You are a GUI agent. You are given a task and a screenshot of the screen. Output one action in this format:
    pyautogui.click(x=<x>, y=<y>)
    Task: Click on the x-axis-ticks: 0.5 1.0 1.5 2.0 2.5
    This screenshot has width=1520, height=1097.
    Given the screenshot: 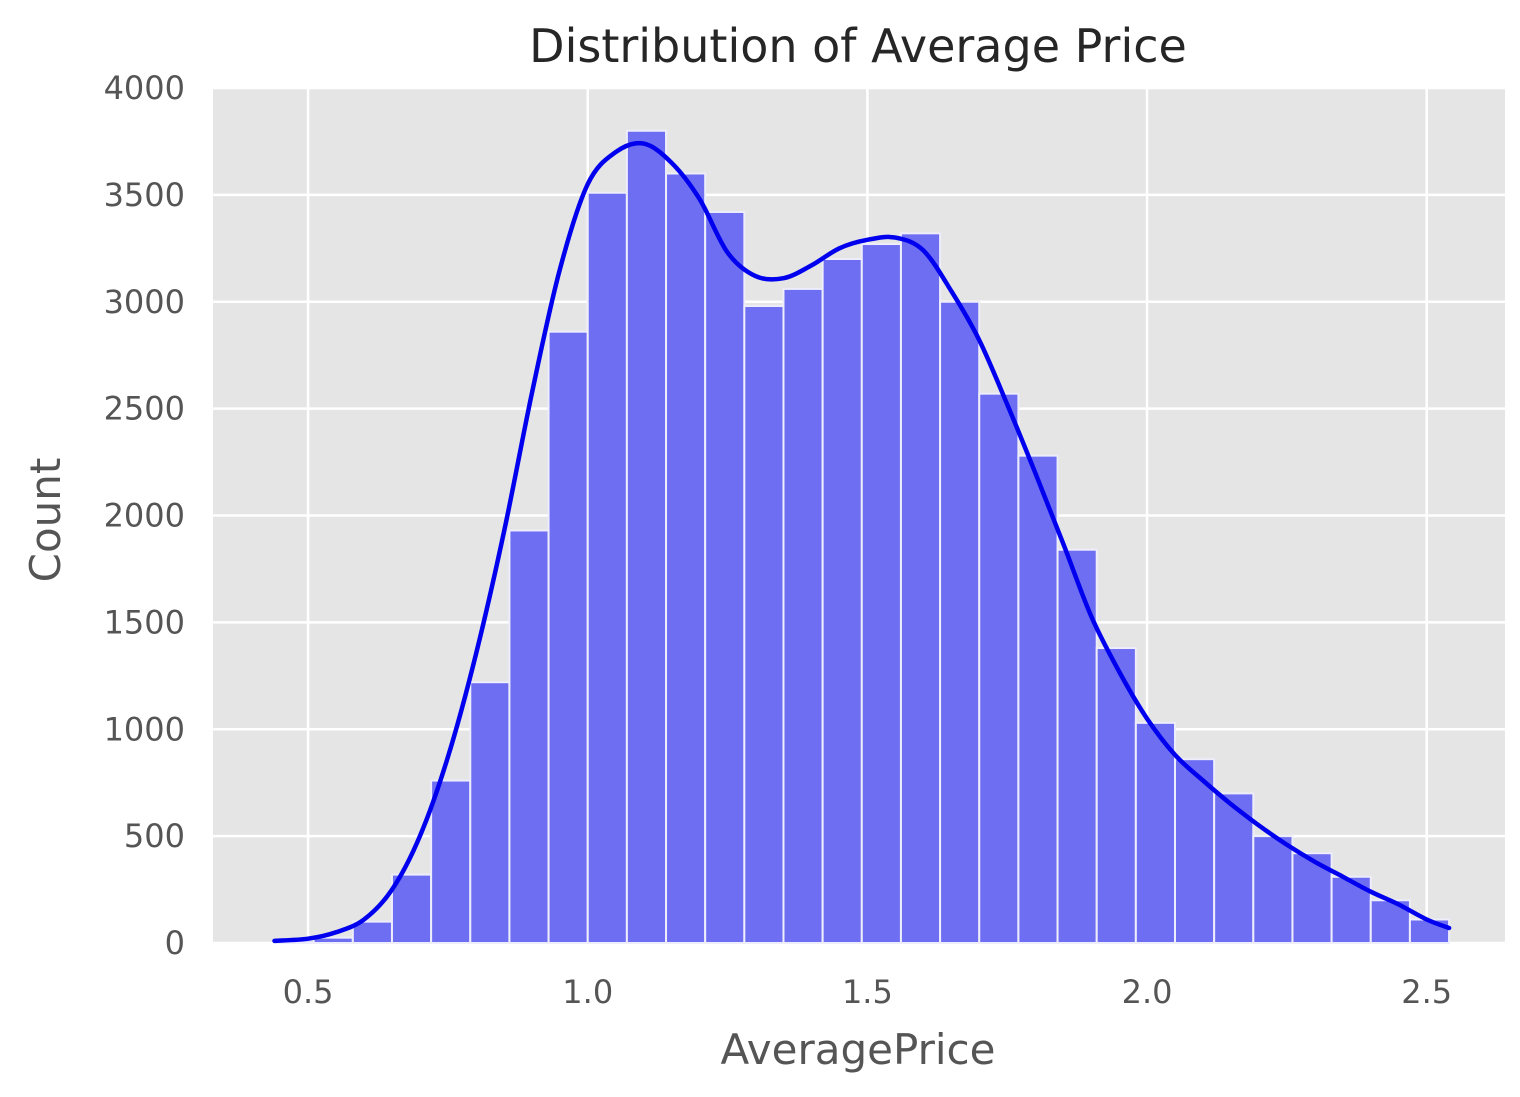 What is the action you would take?
    pyautogui.click(x=868, y=992)
    